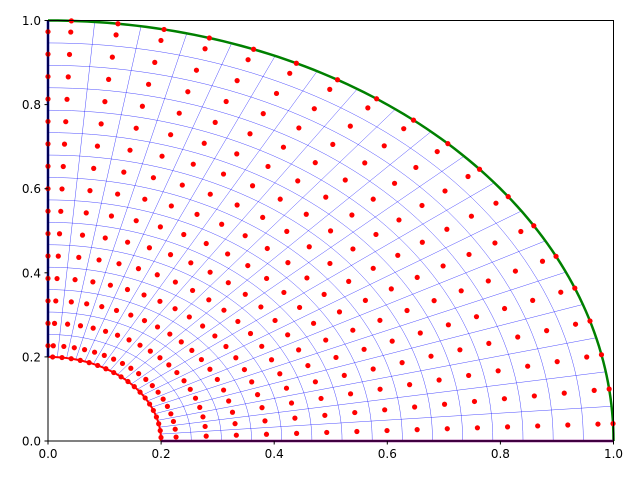  What do you see at coordinates (131, 196) in the screenshot?
I see `mesh-spoke` at bounding box center [131, 196].